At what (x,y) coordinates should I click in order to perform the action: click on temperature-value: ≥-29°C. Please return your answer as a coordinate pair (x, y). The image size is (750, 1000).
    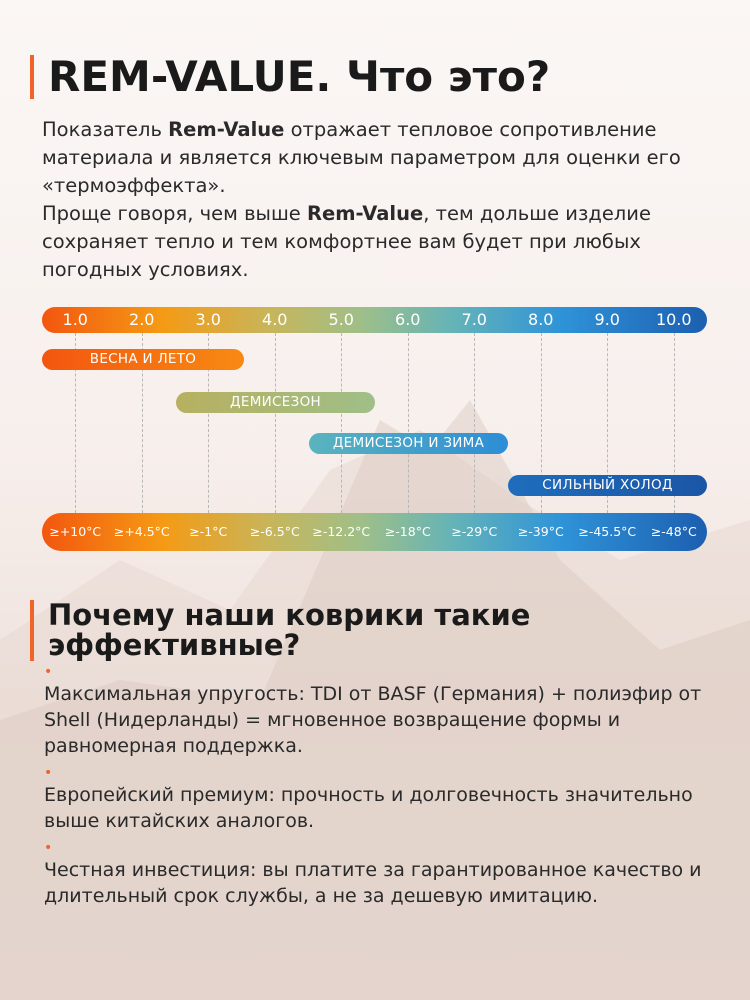
    Looking at the image, I should click on (474, 531).